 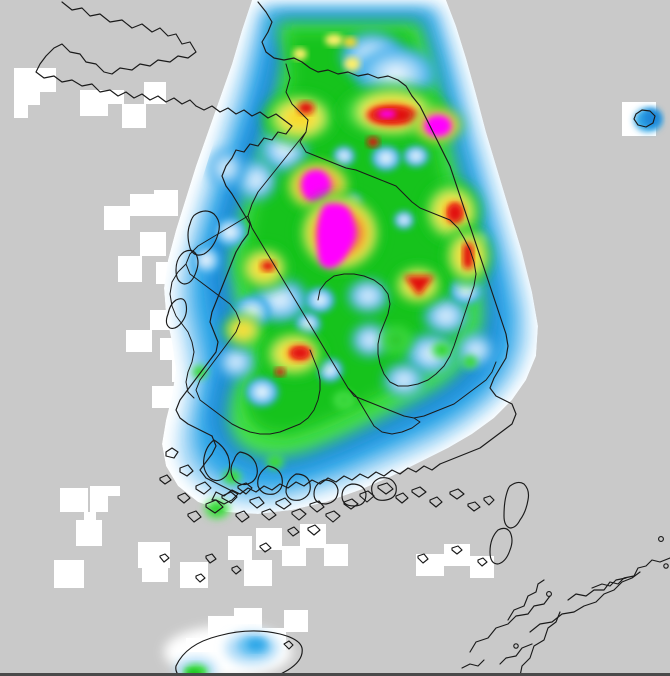 What do you see at coordinates (300, 473) in the screenshot?
I see `ria-coast-detail` at bounding box center [300, 473].